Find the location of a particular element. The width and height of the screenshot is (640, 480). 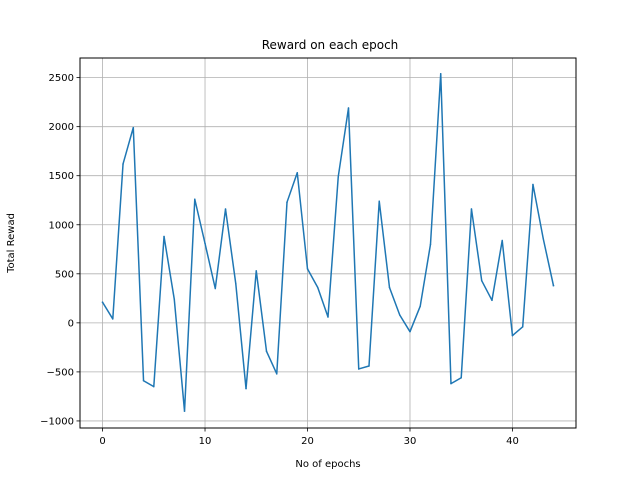

y-tick-label: 1500 is located at coordinates (61, 176).